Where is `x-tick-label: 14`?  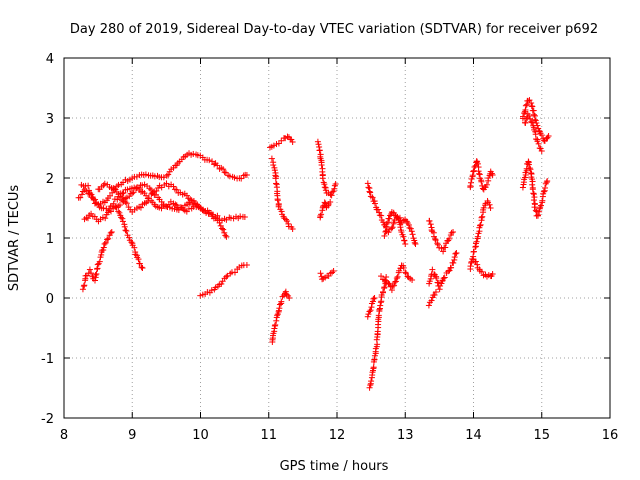 x-tick-label: 14 is located at coordinates (473, 435).